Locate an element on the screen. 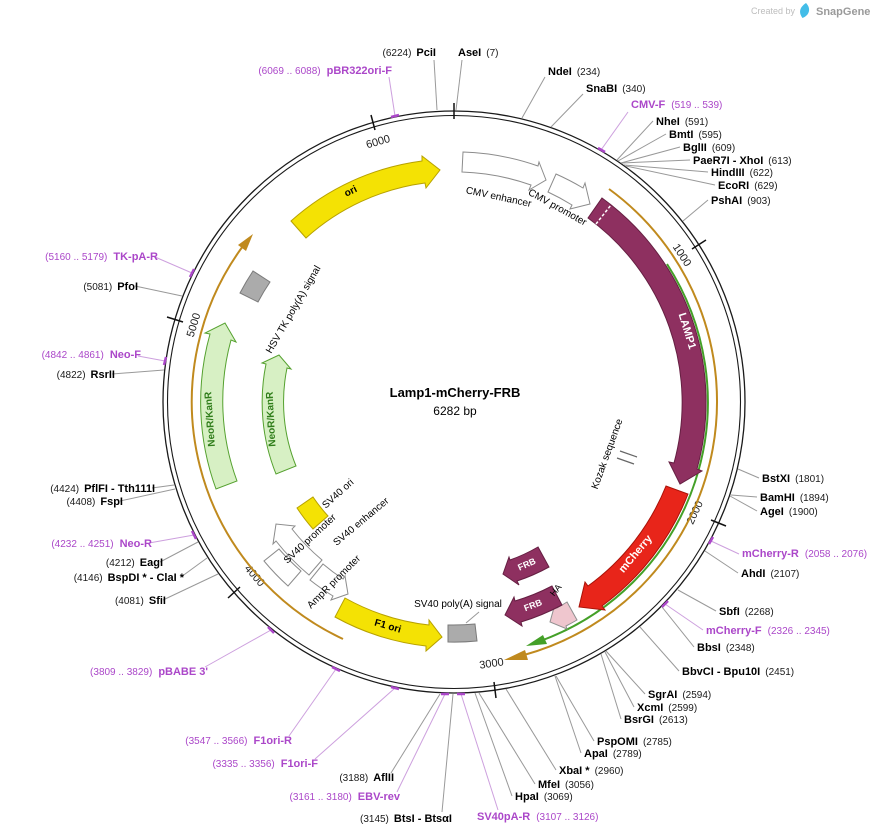 This screenshot has height=831, width=895. primer-label: (4232 .. 4251) Neo-R is located at coordinates (101, 544).